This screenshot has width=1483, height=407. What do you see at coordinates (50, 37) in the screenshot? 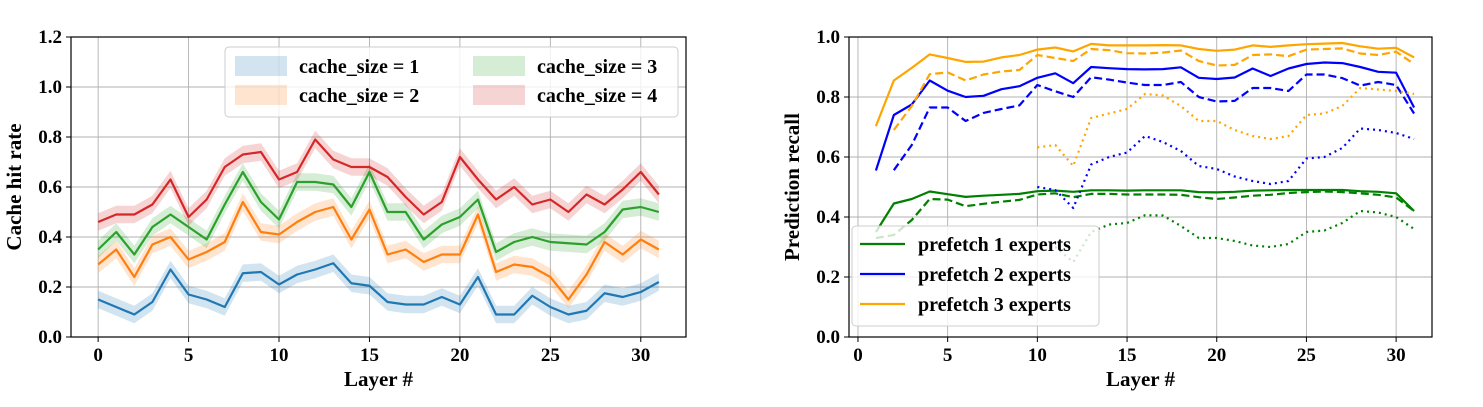
I see `y-tick-label: 1.2` at bounding box center [50, 37].